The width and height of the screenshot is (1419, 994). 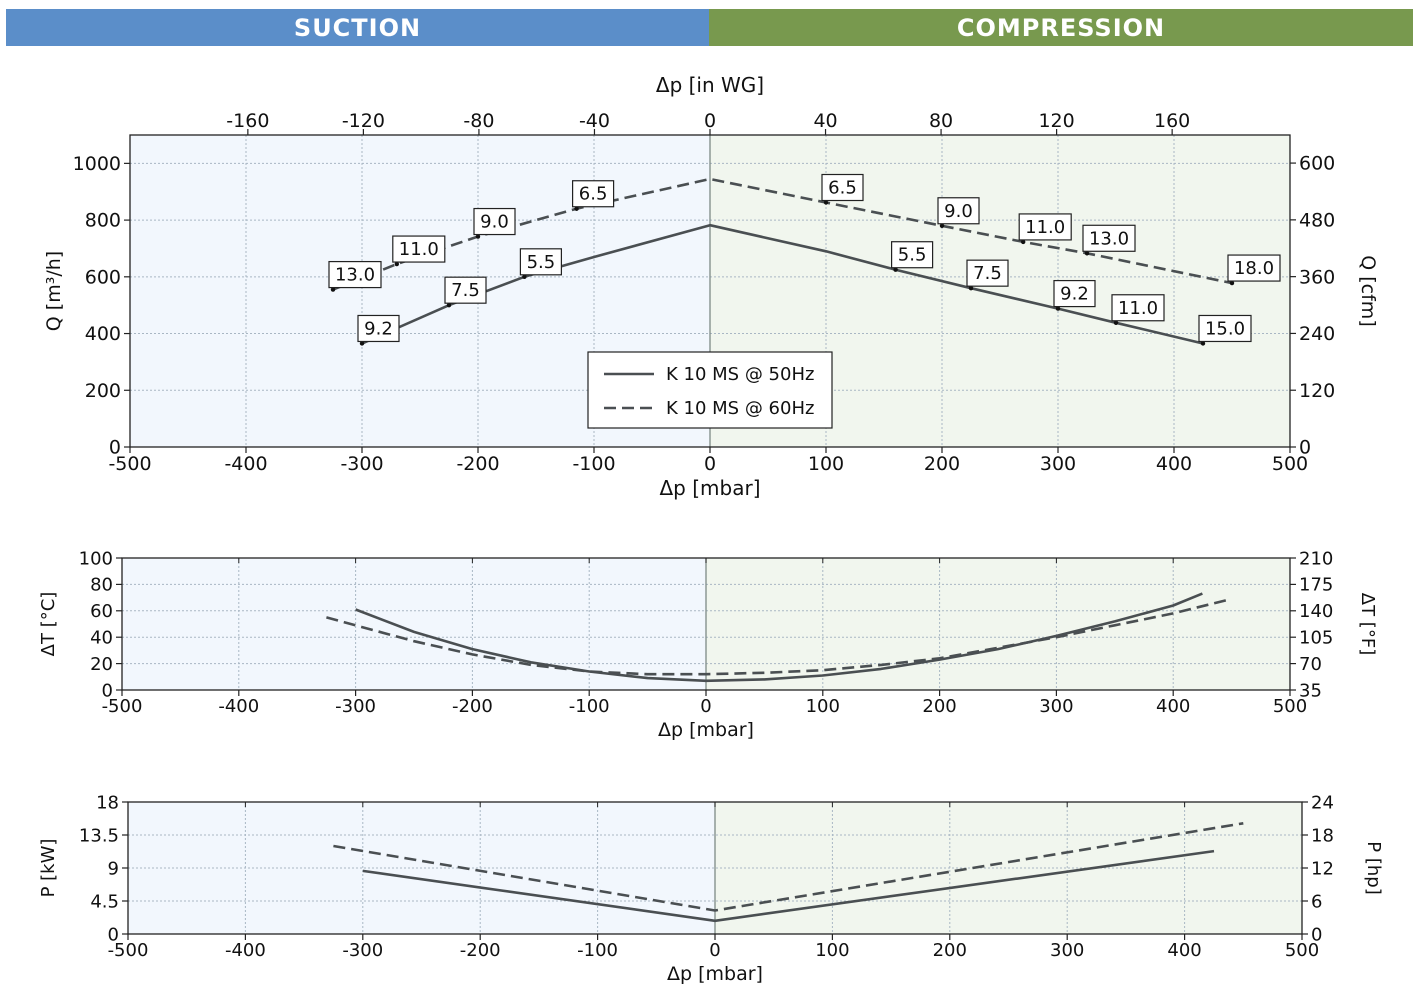 What do you see at coordinates (1254, 268) in the screenshot?
I see `flow-annotation-label: 18.0` at bounding box center [1254, 268].